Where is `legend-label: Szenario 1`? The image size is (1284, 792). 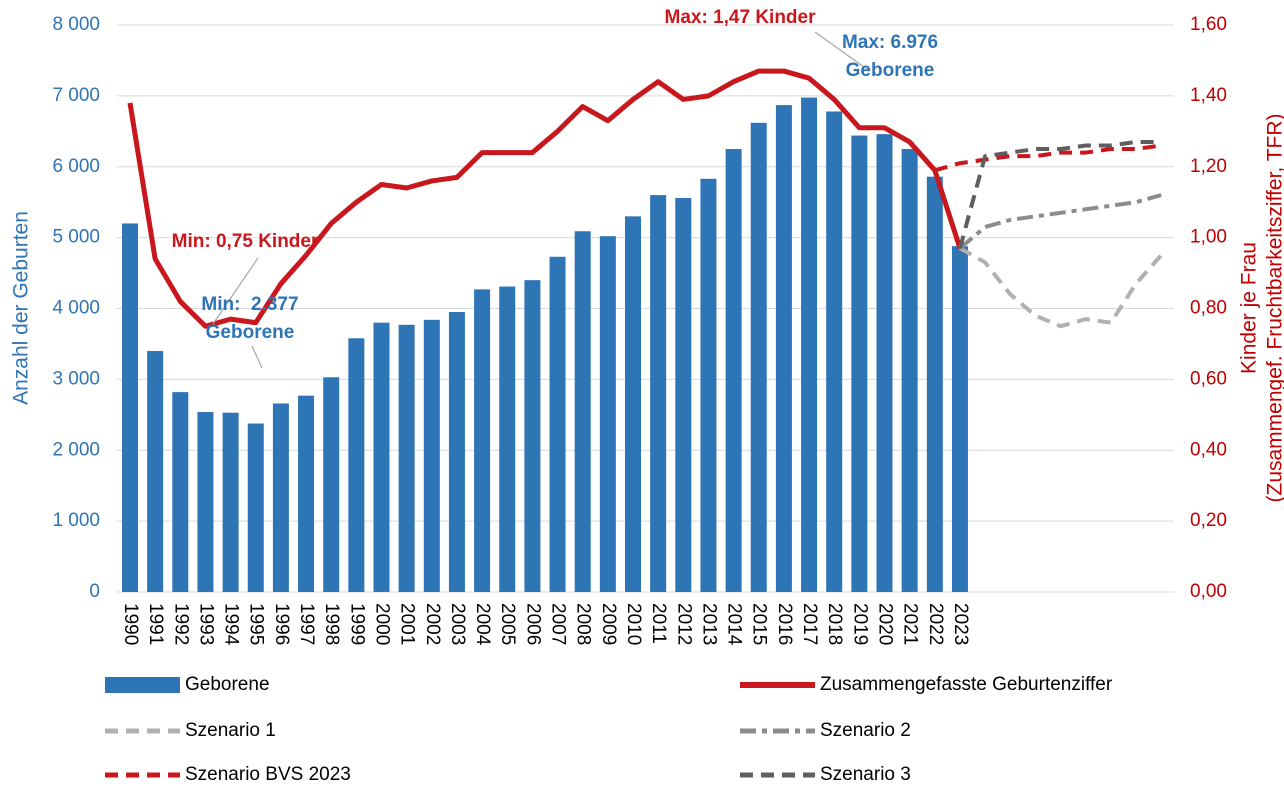 legend-label: Szenario 1 is located at coordinates (230, 730).